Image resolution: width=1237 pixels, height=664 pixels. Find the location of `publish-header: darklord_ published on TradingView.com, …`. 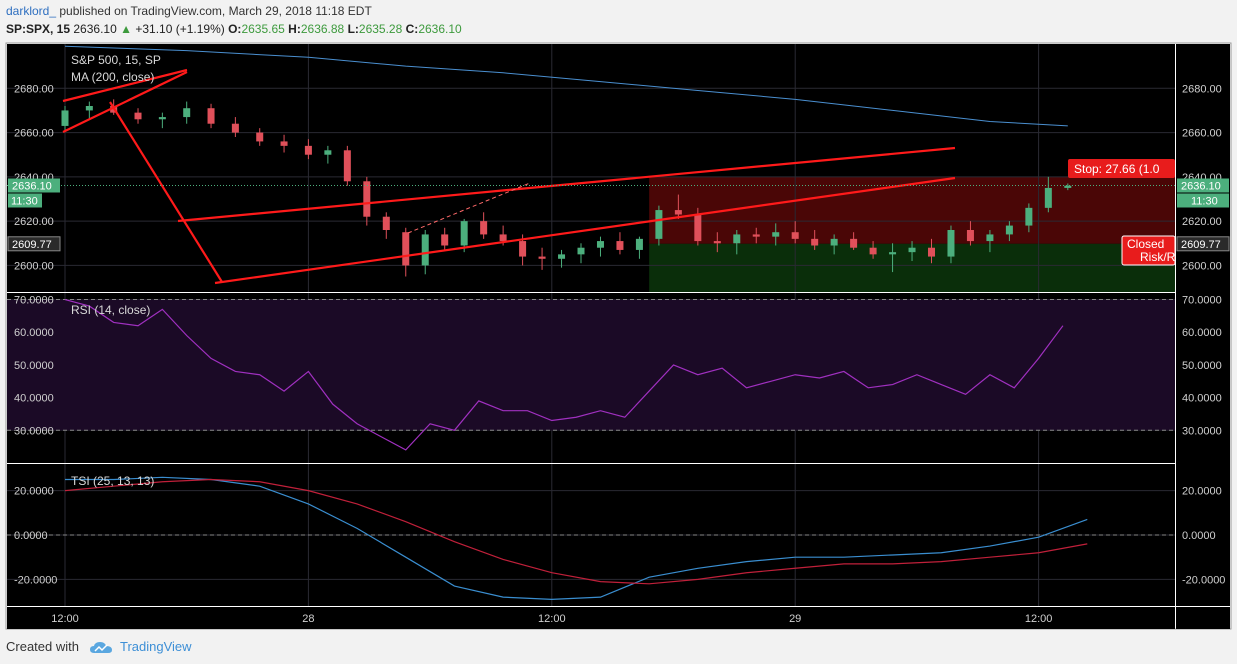

publish-header: darklord_ published on TradingView.com, … is located at coordinates (189, 11).